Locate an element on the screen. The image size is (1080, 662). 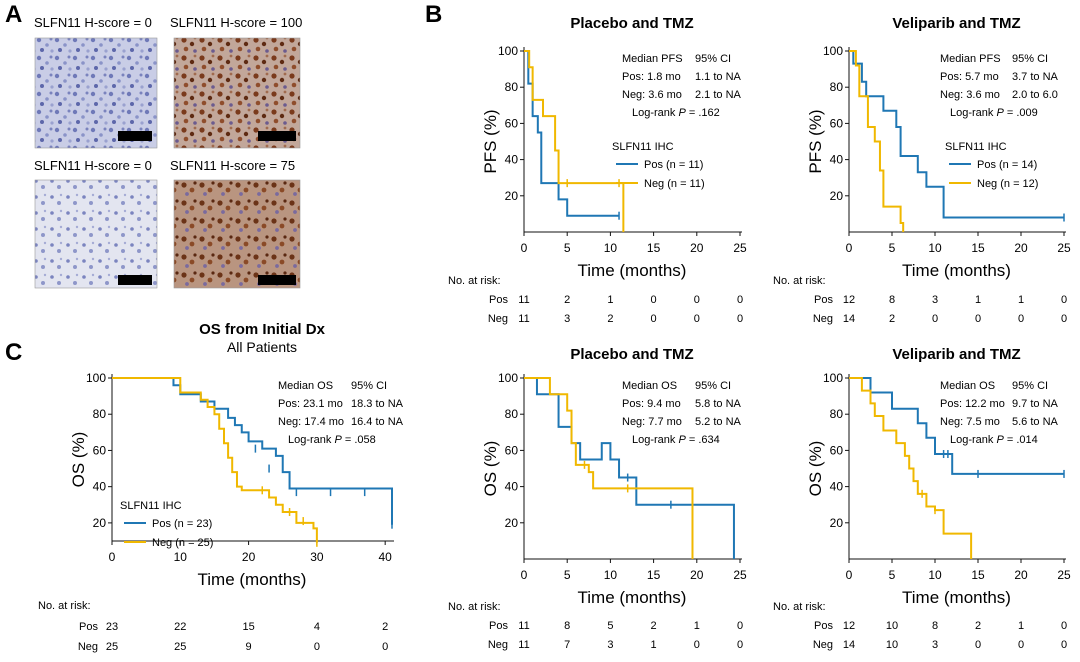
c_os_veliparib-xlabel: Time (months) is located at coordinates (956, 597).